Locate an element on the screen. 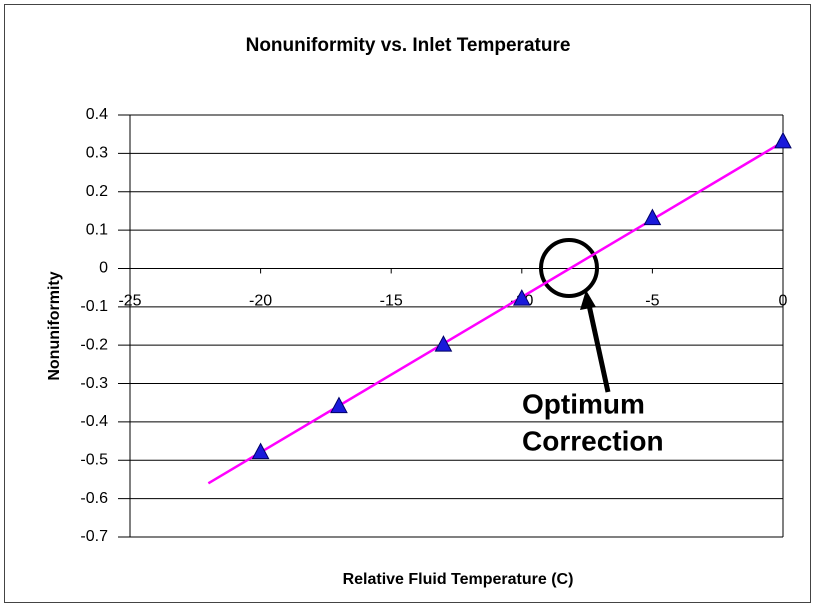 Image resolution: width=815 pixels, height=612 pixels. y-axis-label: Nonuniformity is located at coordinates (54, 325).